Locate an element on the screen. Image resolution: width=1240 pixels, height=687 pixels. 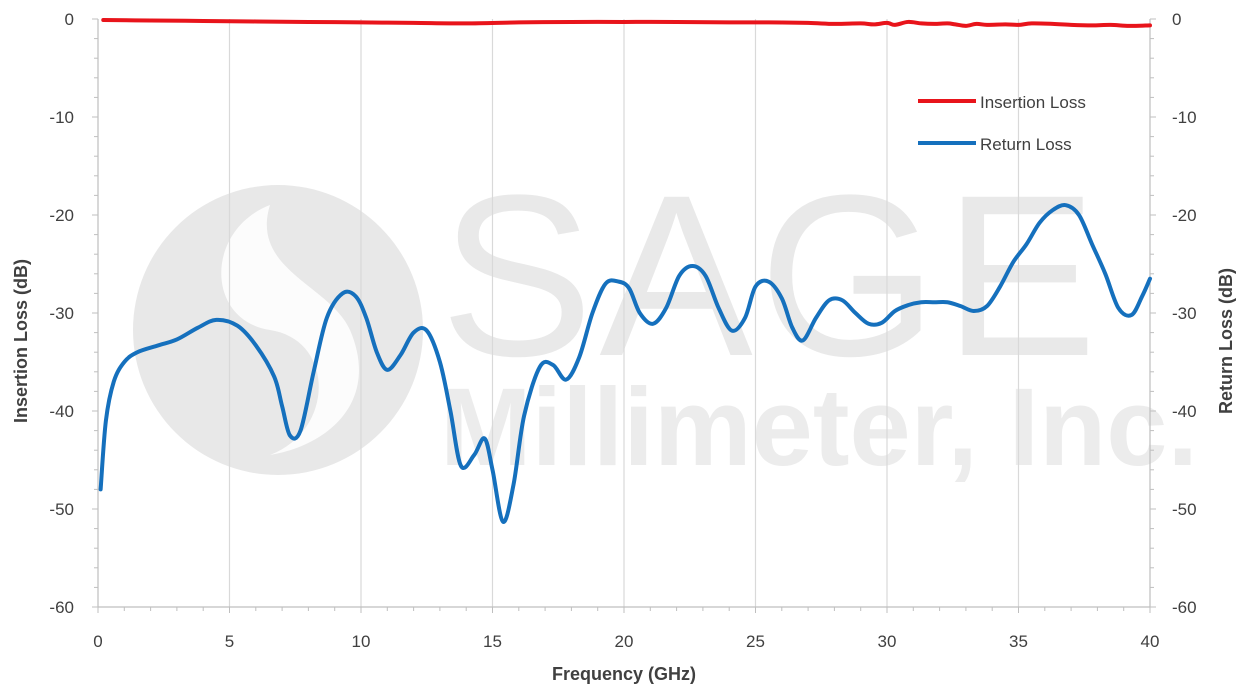
x-tick-label: 20 is located at coordinates (624, 641).